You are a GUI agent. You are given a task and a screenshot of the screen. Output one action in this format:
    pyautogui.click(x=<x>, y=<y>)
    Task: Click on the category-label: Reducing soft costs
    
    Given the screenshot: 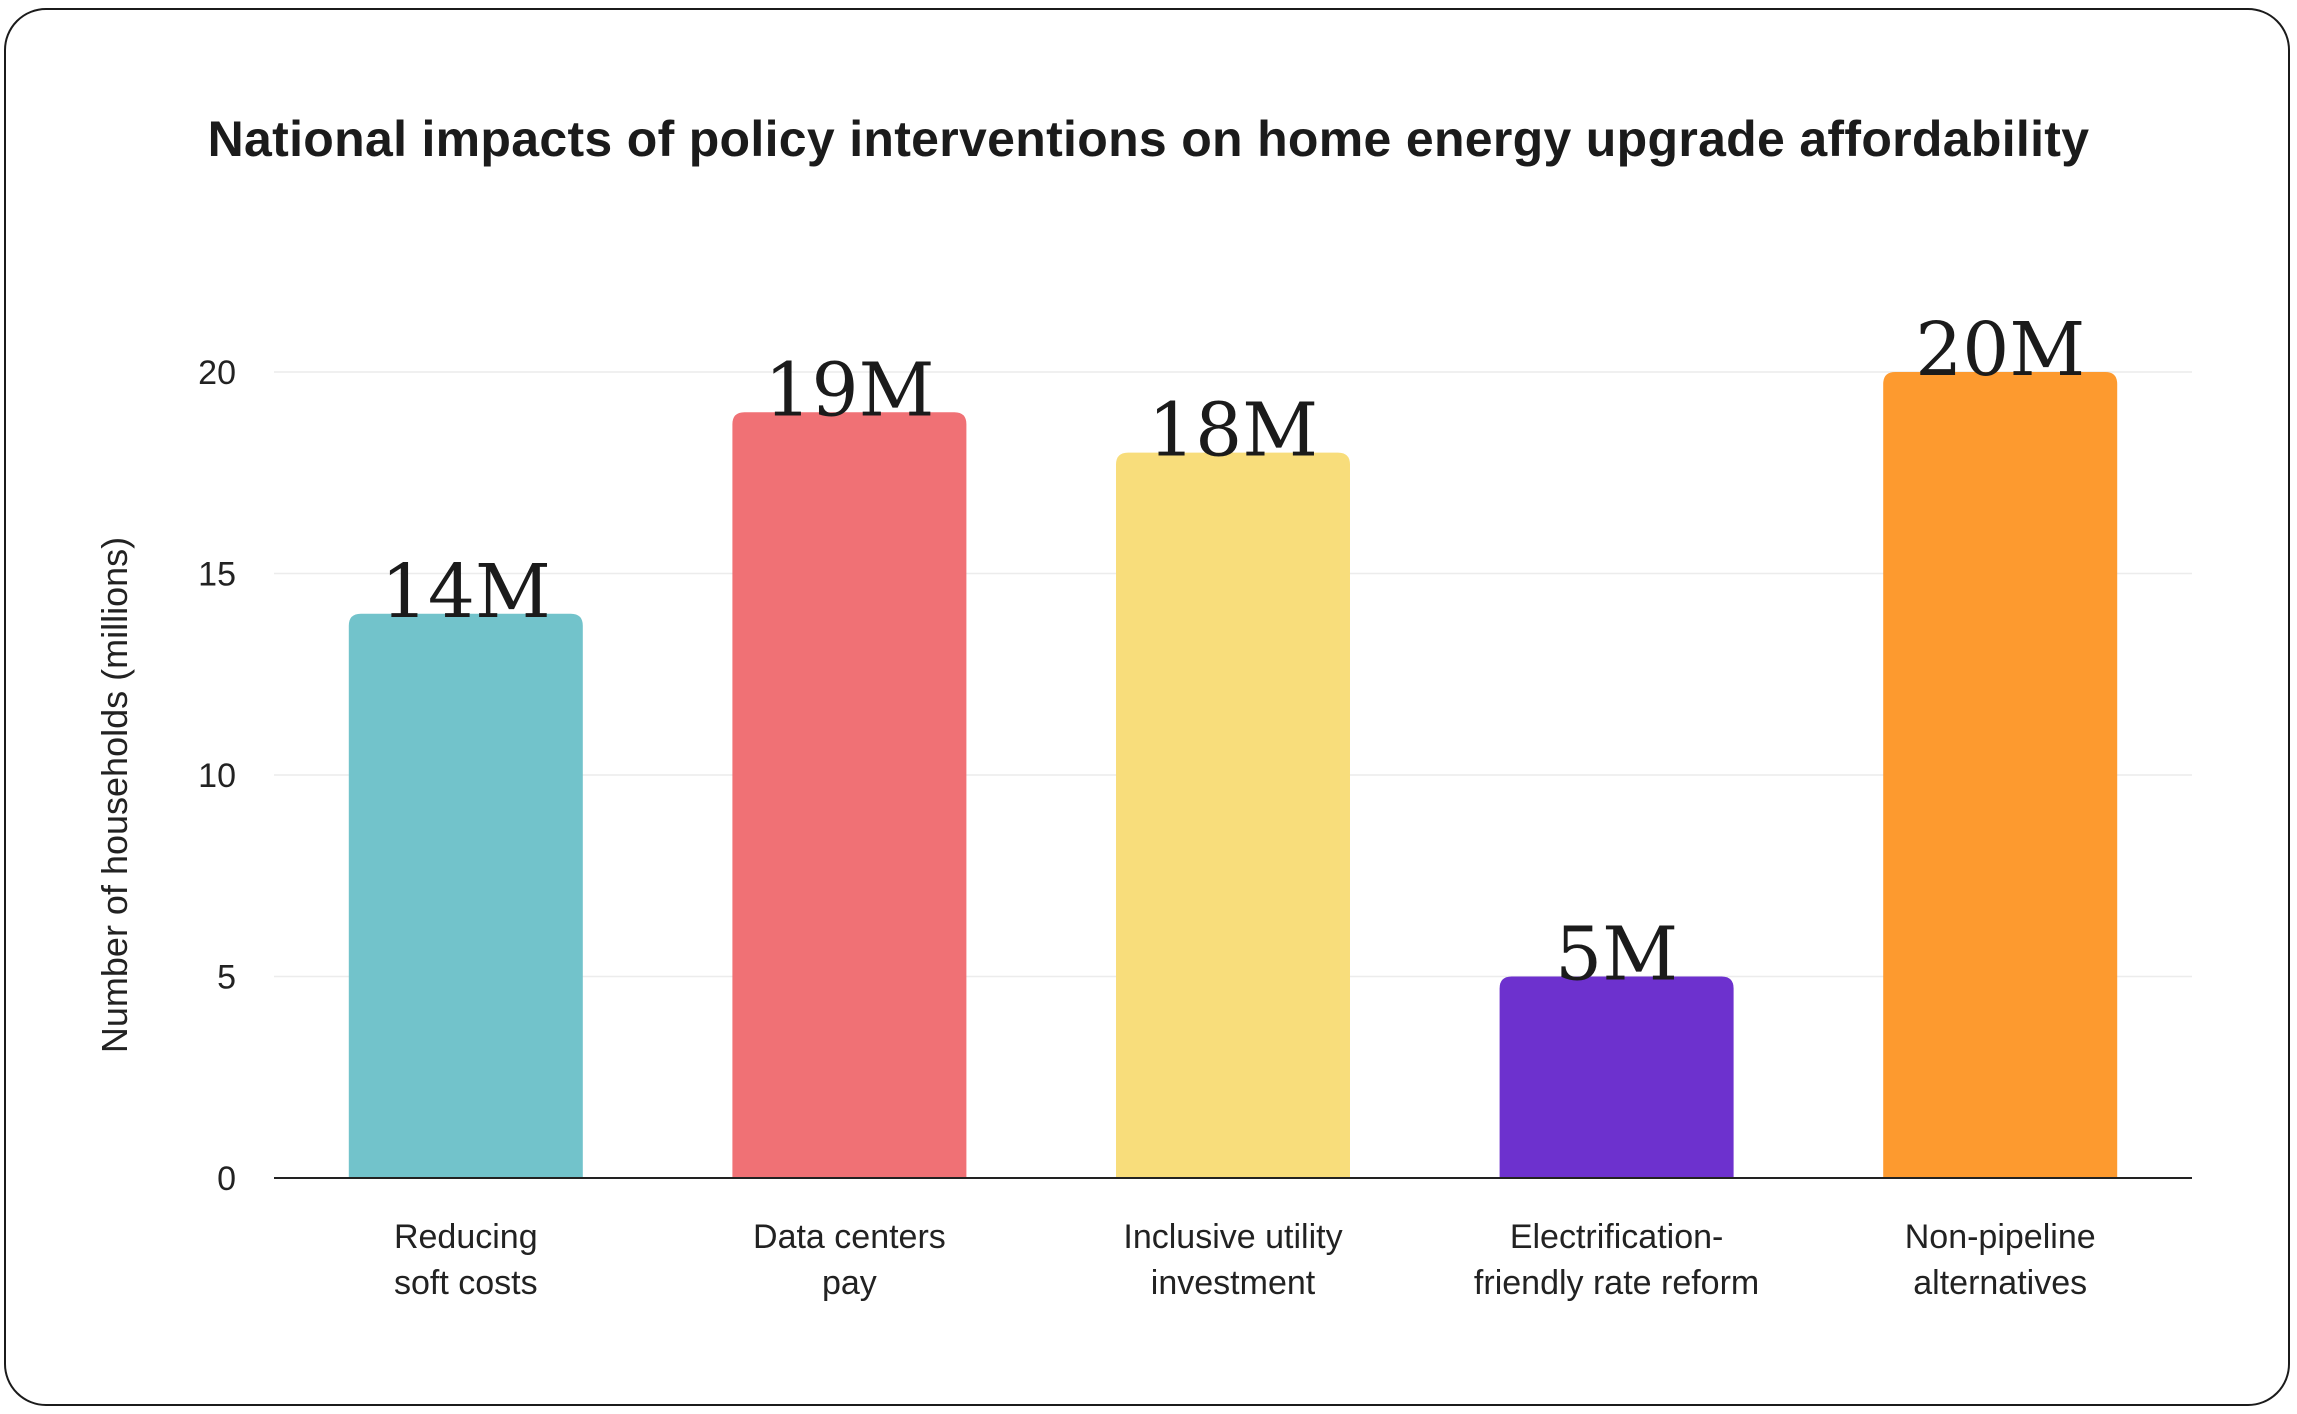 What is the action you would take?
    pyautogui.click(x=466, y=1260)
    